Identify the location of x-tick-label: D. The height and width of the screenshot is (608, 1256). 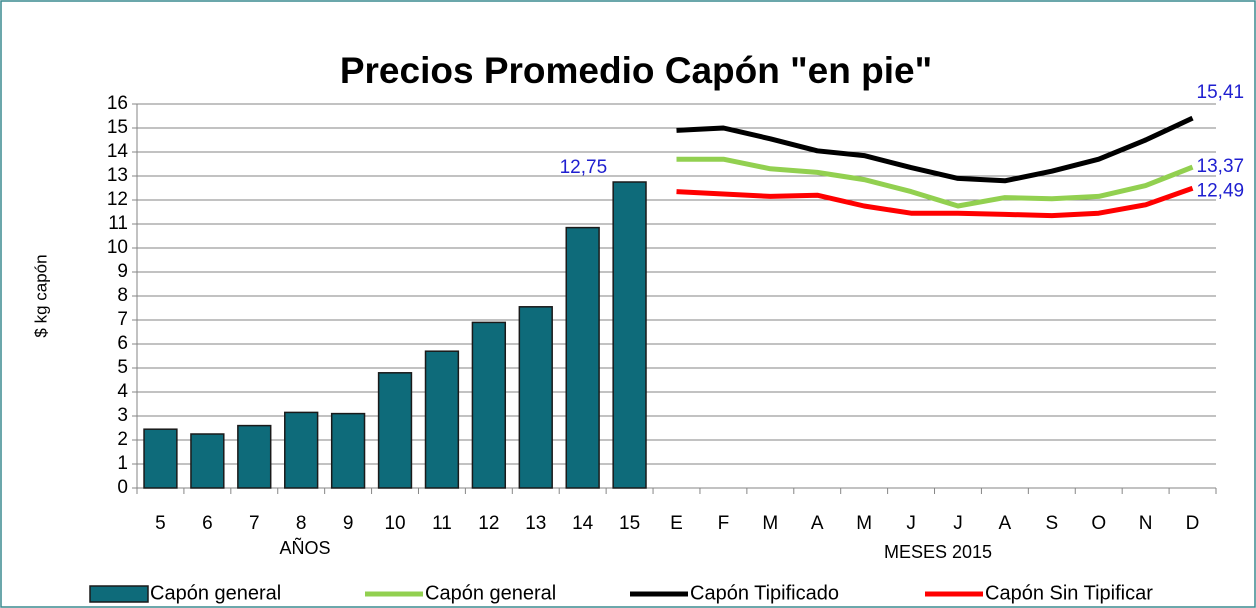
(1193, 523).